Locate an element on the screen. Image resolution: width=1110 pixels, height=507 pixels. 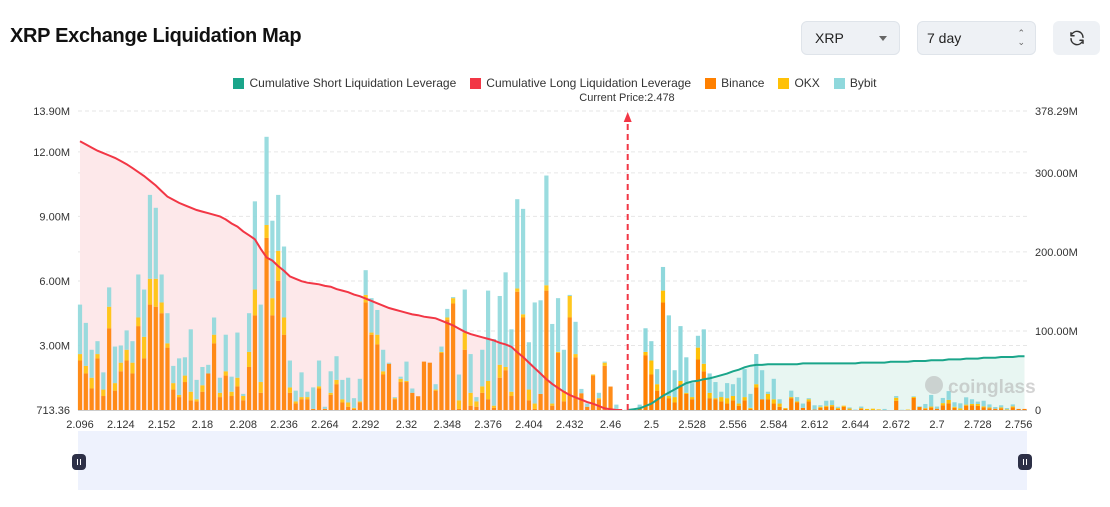
slider-handle-left is located at coordinates (79, 462).